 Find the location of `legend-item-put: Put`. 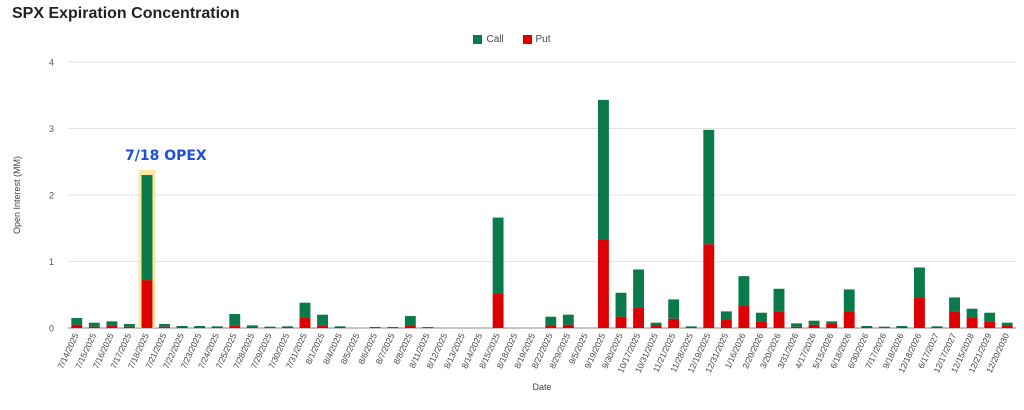

legend-item-put: Put is located at coordinates (536, 39).